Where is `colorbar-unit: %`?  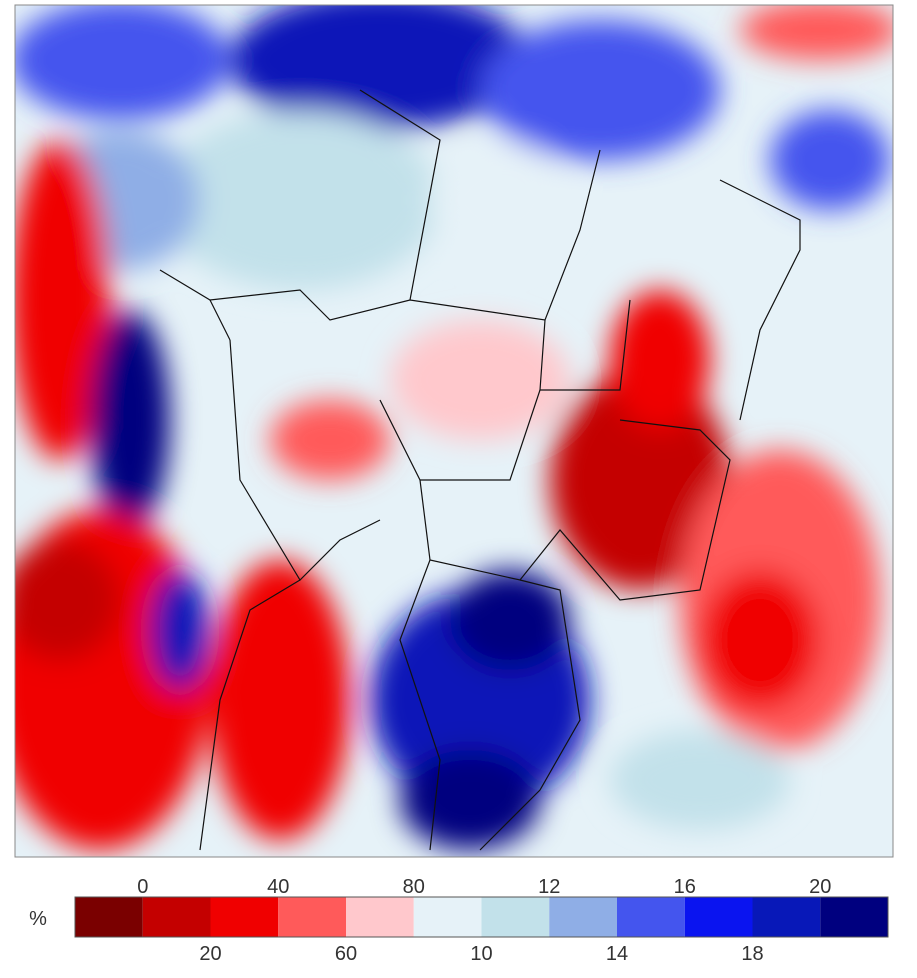
colorbar-unit: % is located at coordinates (38, 919).